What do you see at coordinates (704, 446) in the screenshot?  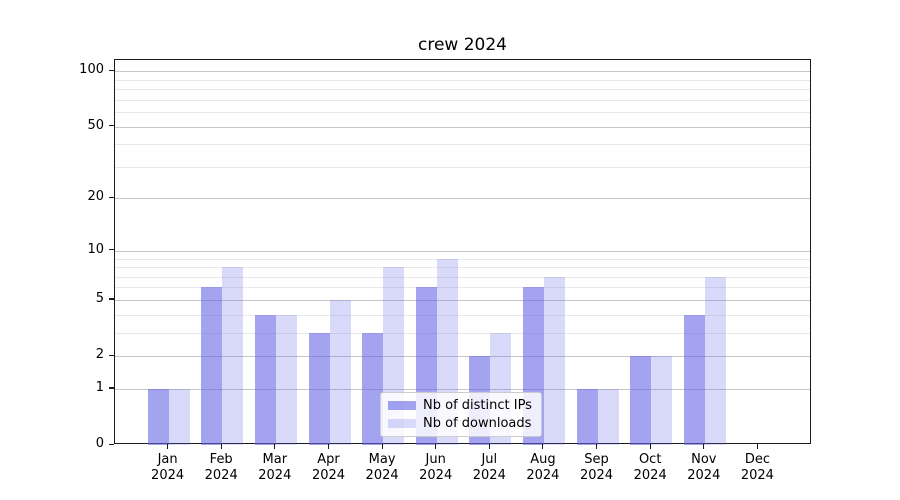 I see `x-tick-mark-nov-2024` at bounding box center [704, 446].